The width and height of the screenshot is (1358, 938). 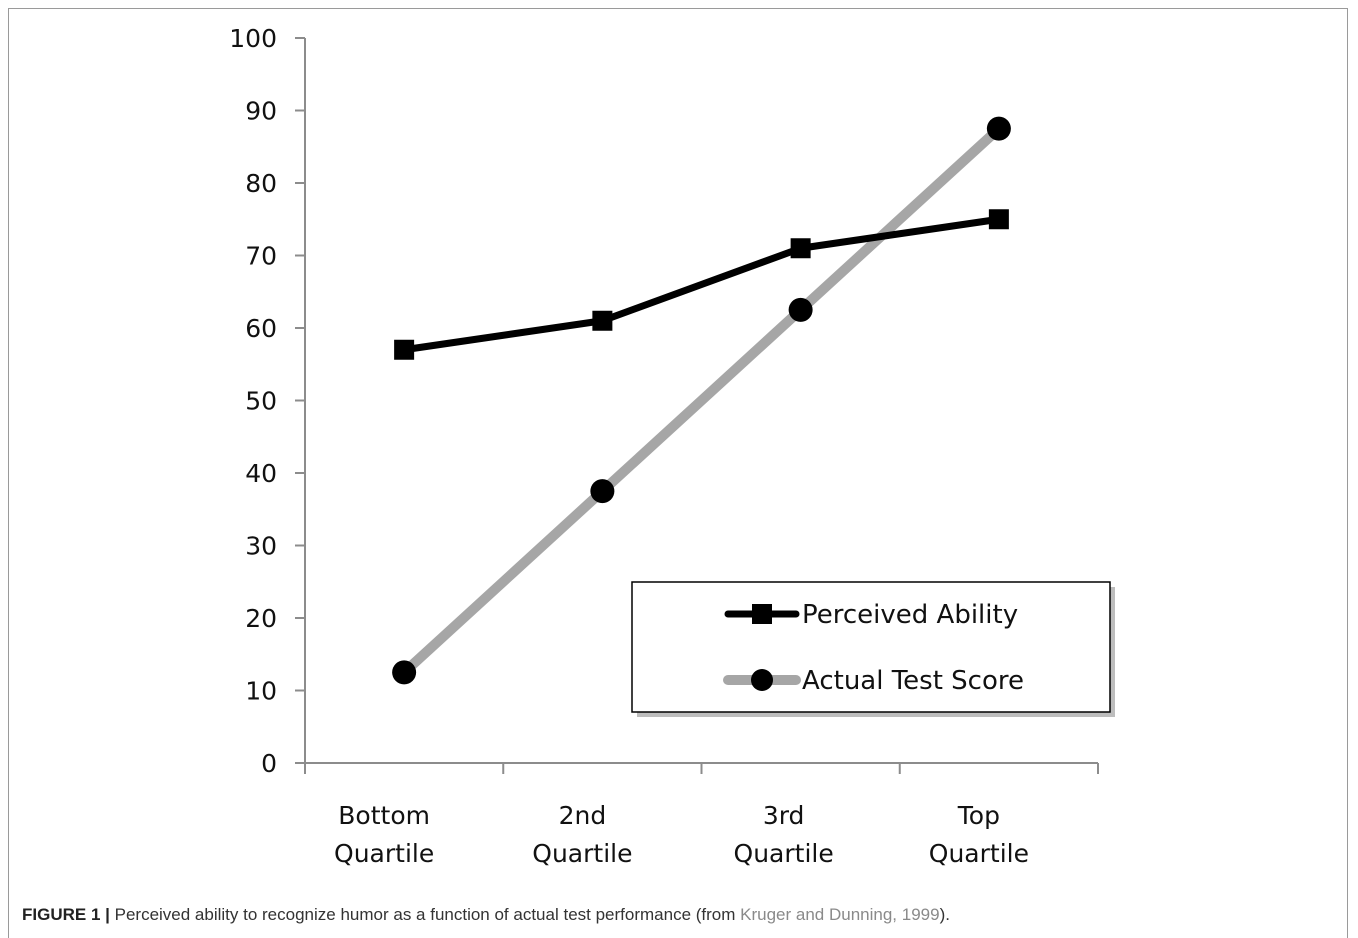 I want to click on reference-authors: Kruger and Dunning,, so click(x=819, y=914).